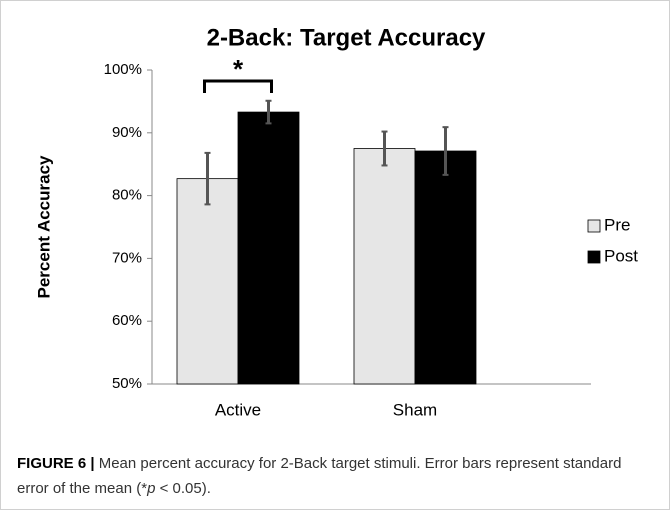 This screenshot has height=510, width=670. What do you see at coordinates (621, 255) in the screenshot?
I see `legend-label: Post` at bounding box center [621, 255].